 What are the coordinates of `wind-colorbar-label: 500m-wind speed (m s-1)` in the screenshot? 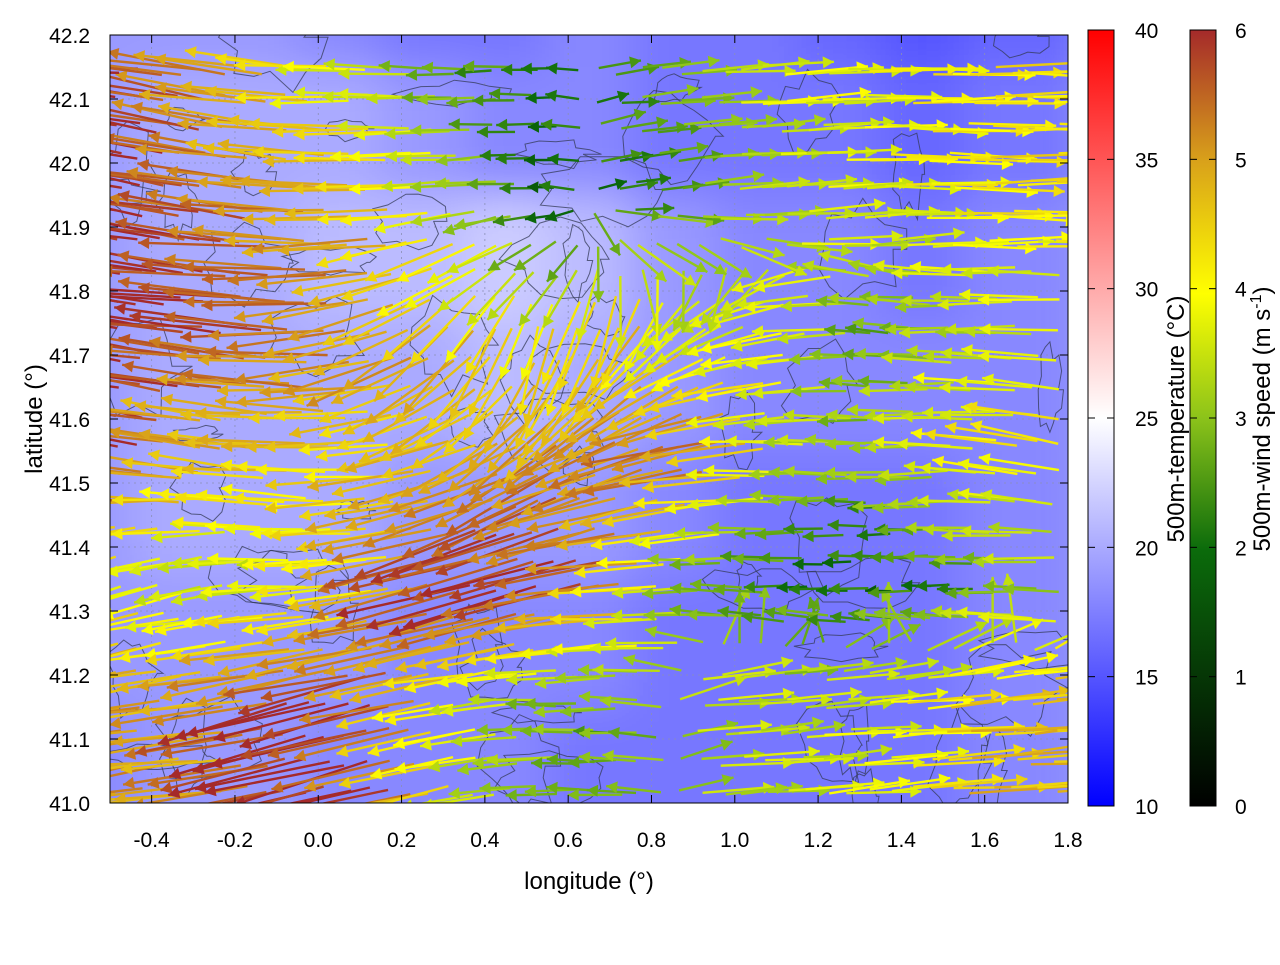 It's located at (1262, 419).